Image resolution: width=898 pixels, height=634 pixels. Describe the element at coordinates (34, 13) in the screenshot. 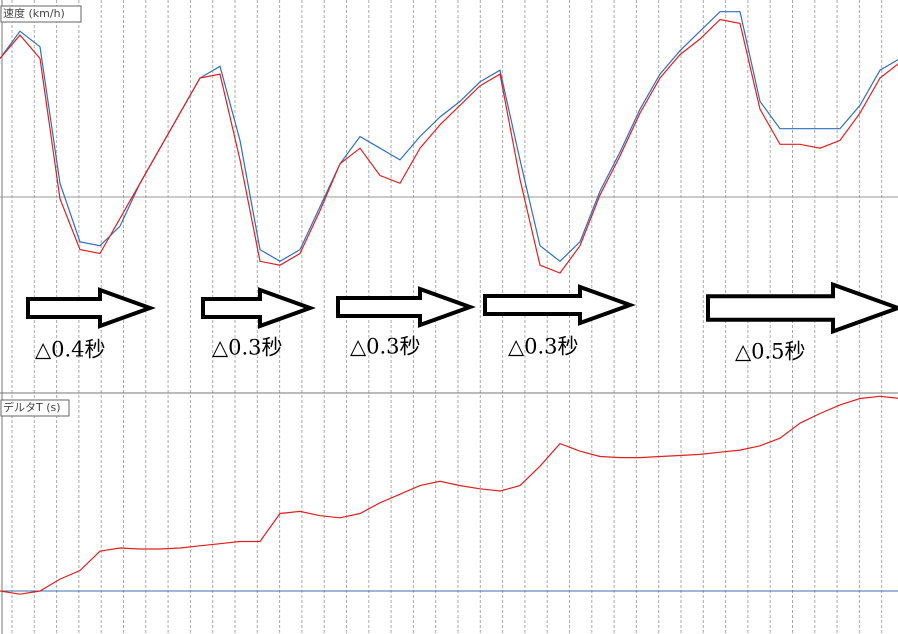

I see `panel-label: 速度 (km/h)` at that location.